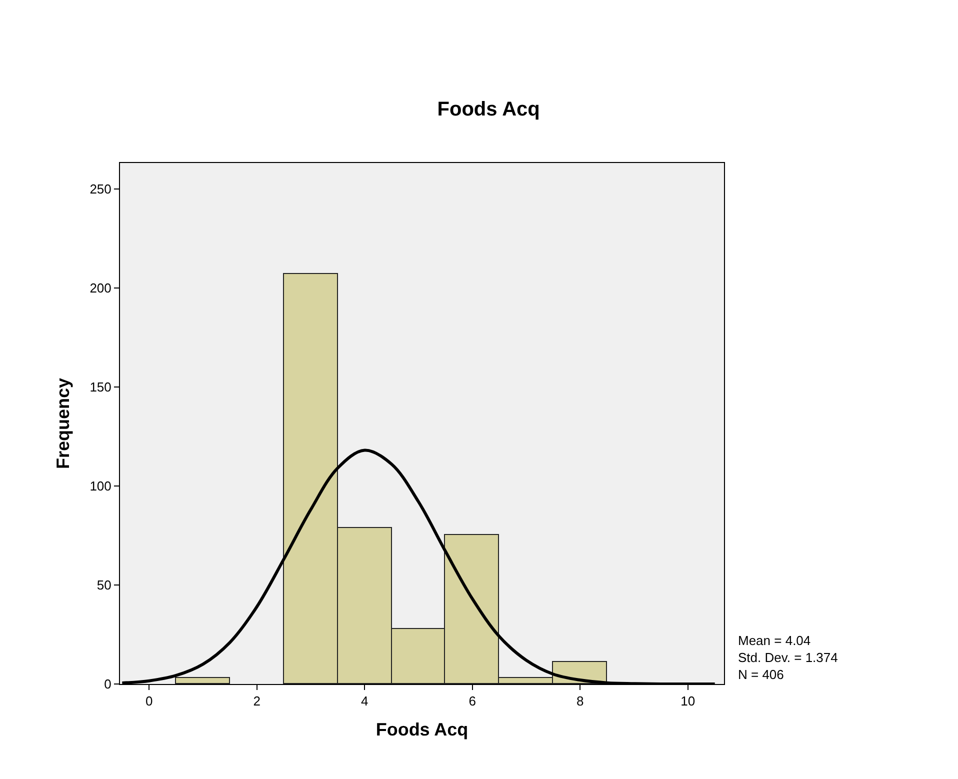 The image size is (958, 779). What do you see at coordinates (108, 684) in the screenshot?
I see `y-tick-label: 0` at bounding box center [108, 684].